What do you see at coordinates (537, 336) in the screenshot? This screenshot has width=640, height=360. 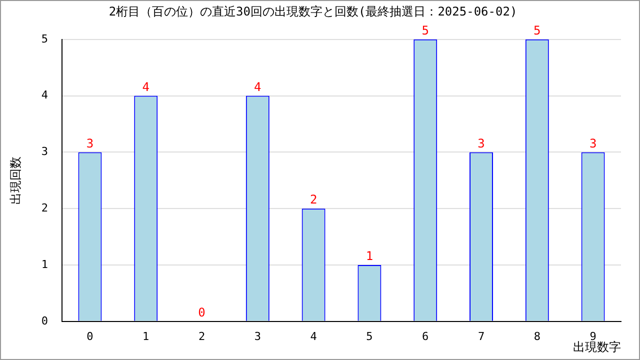 I see `x-tick-label: 8` at bounding box center [537, 336].